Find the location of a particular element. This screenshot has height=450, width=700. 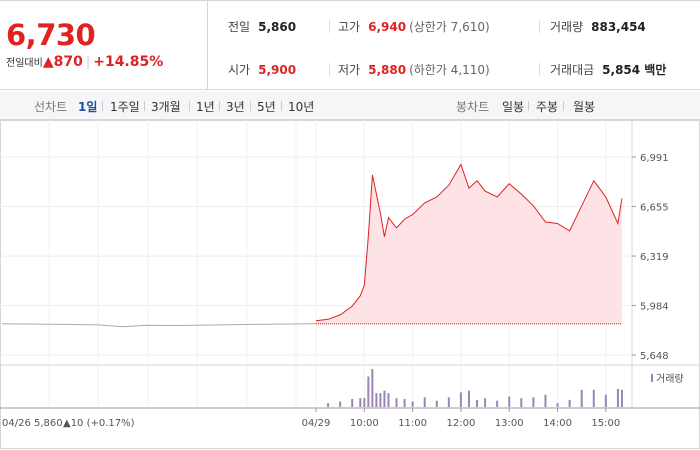

line-chart-label: 선차트 is located at coordinates (51, 107).